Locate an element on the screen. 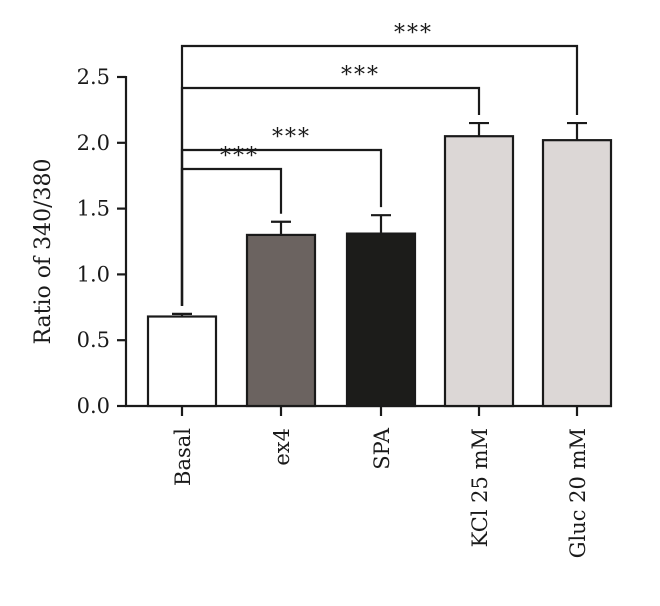 Image resolution: width=660 pixels, height=606 pixels. x-tick-label: ex4 is located at coordinates (282, 447).